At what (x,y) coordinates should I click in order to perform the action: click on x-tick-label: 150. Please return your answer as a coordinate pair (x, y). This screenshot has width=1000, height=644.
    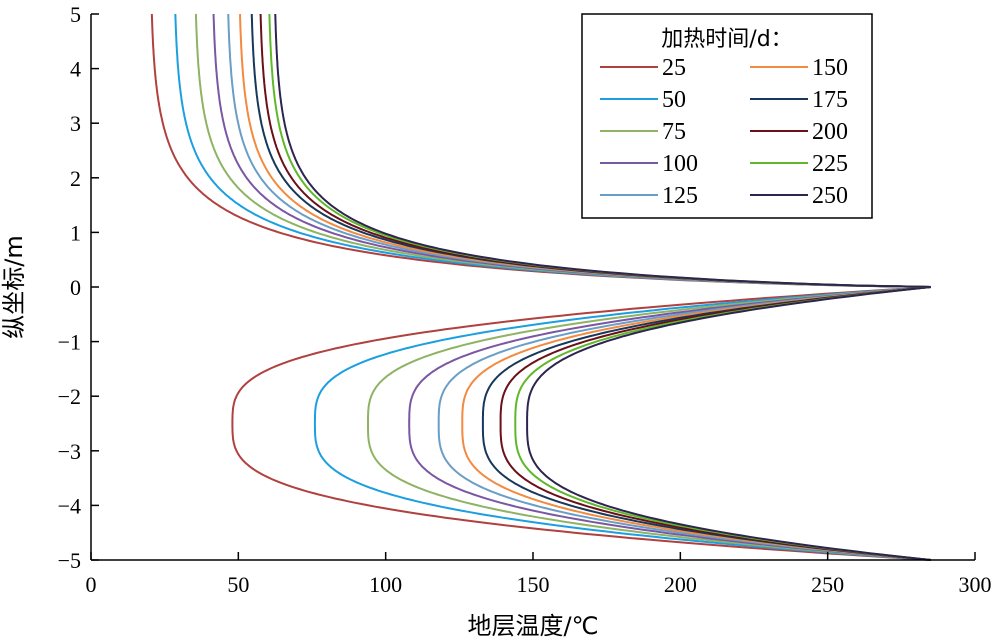
    Looking at the image, I should click on (533, 584).